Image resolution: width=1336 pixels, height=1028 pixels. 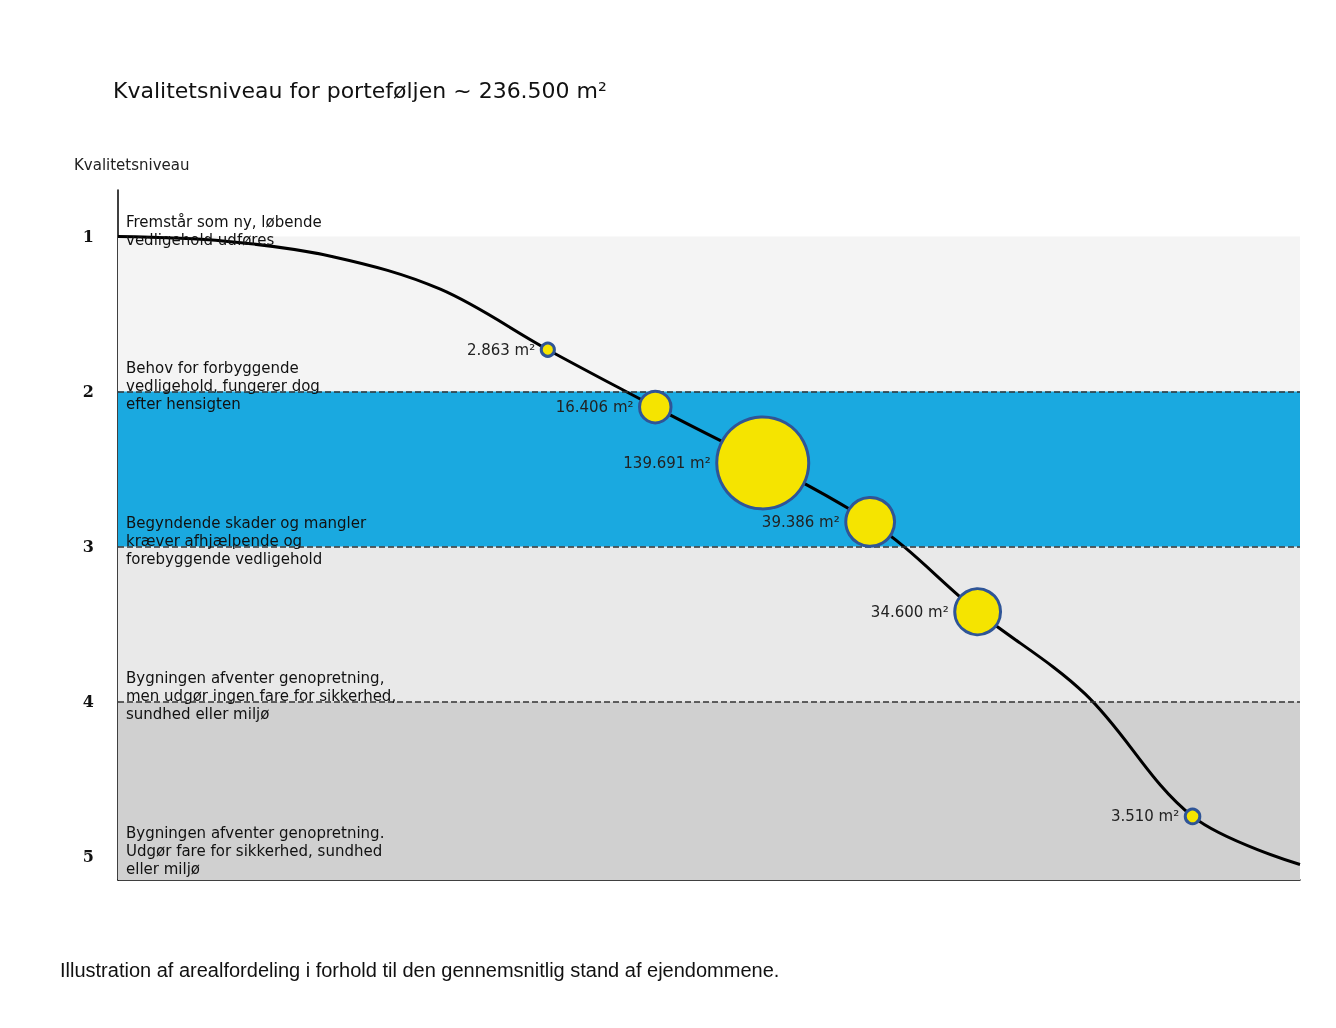 What do you see at coordinates (800, 521) in the screenshot?
I see `annotation: 39.386 m²` at bounding box center [800, 521].